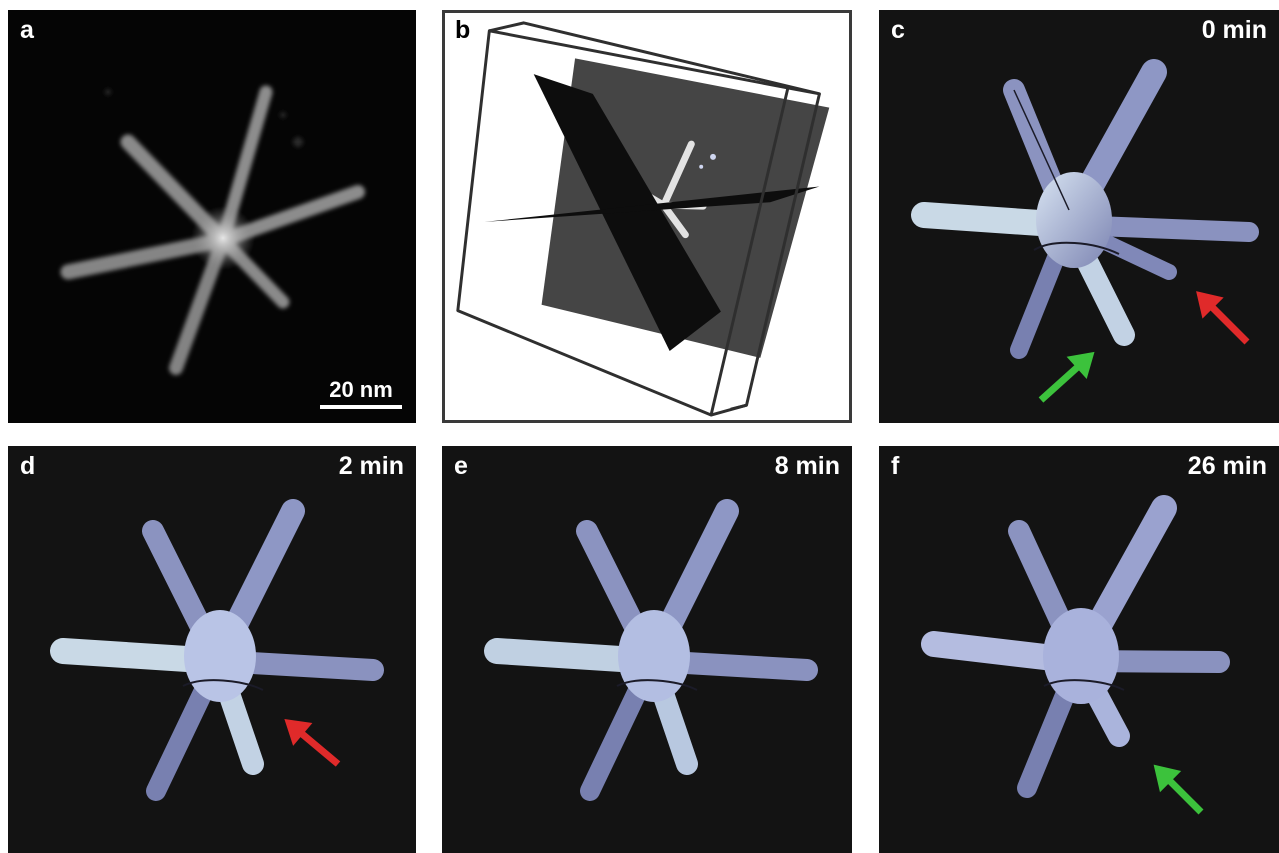 This screenshot has width=1279, height=853. I want to click on tomography-slice-box, so click(643, 219).